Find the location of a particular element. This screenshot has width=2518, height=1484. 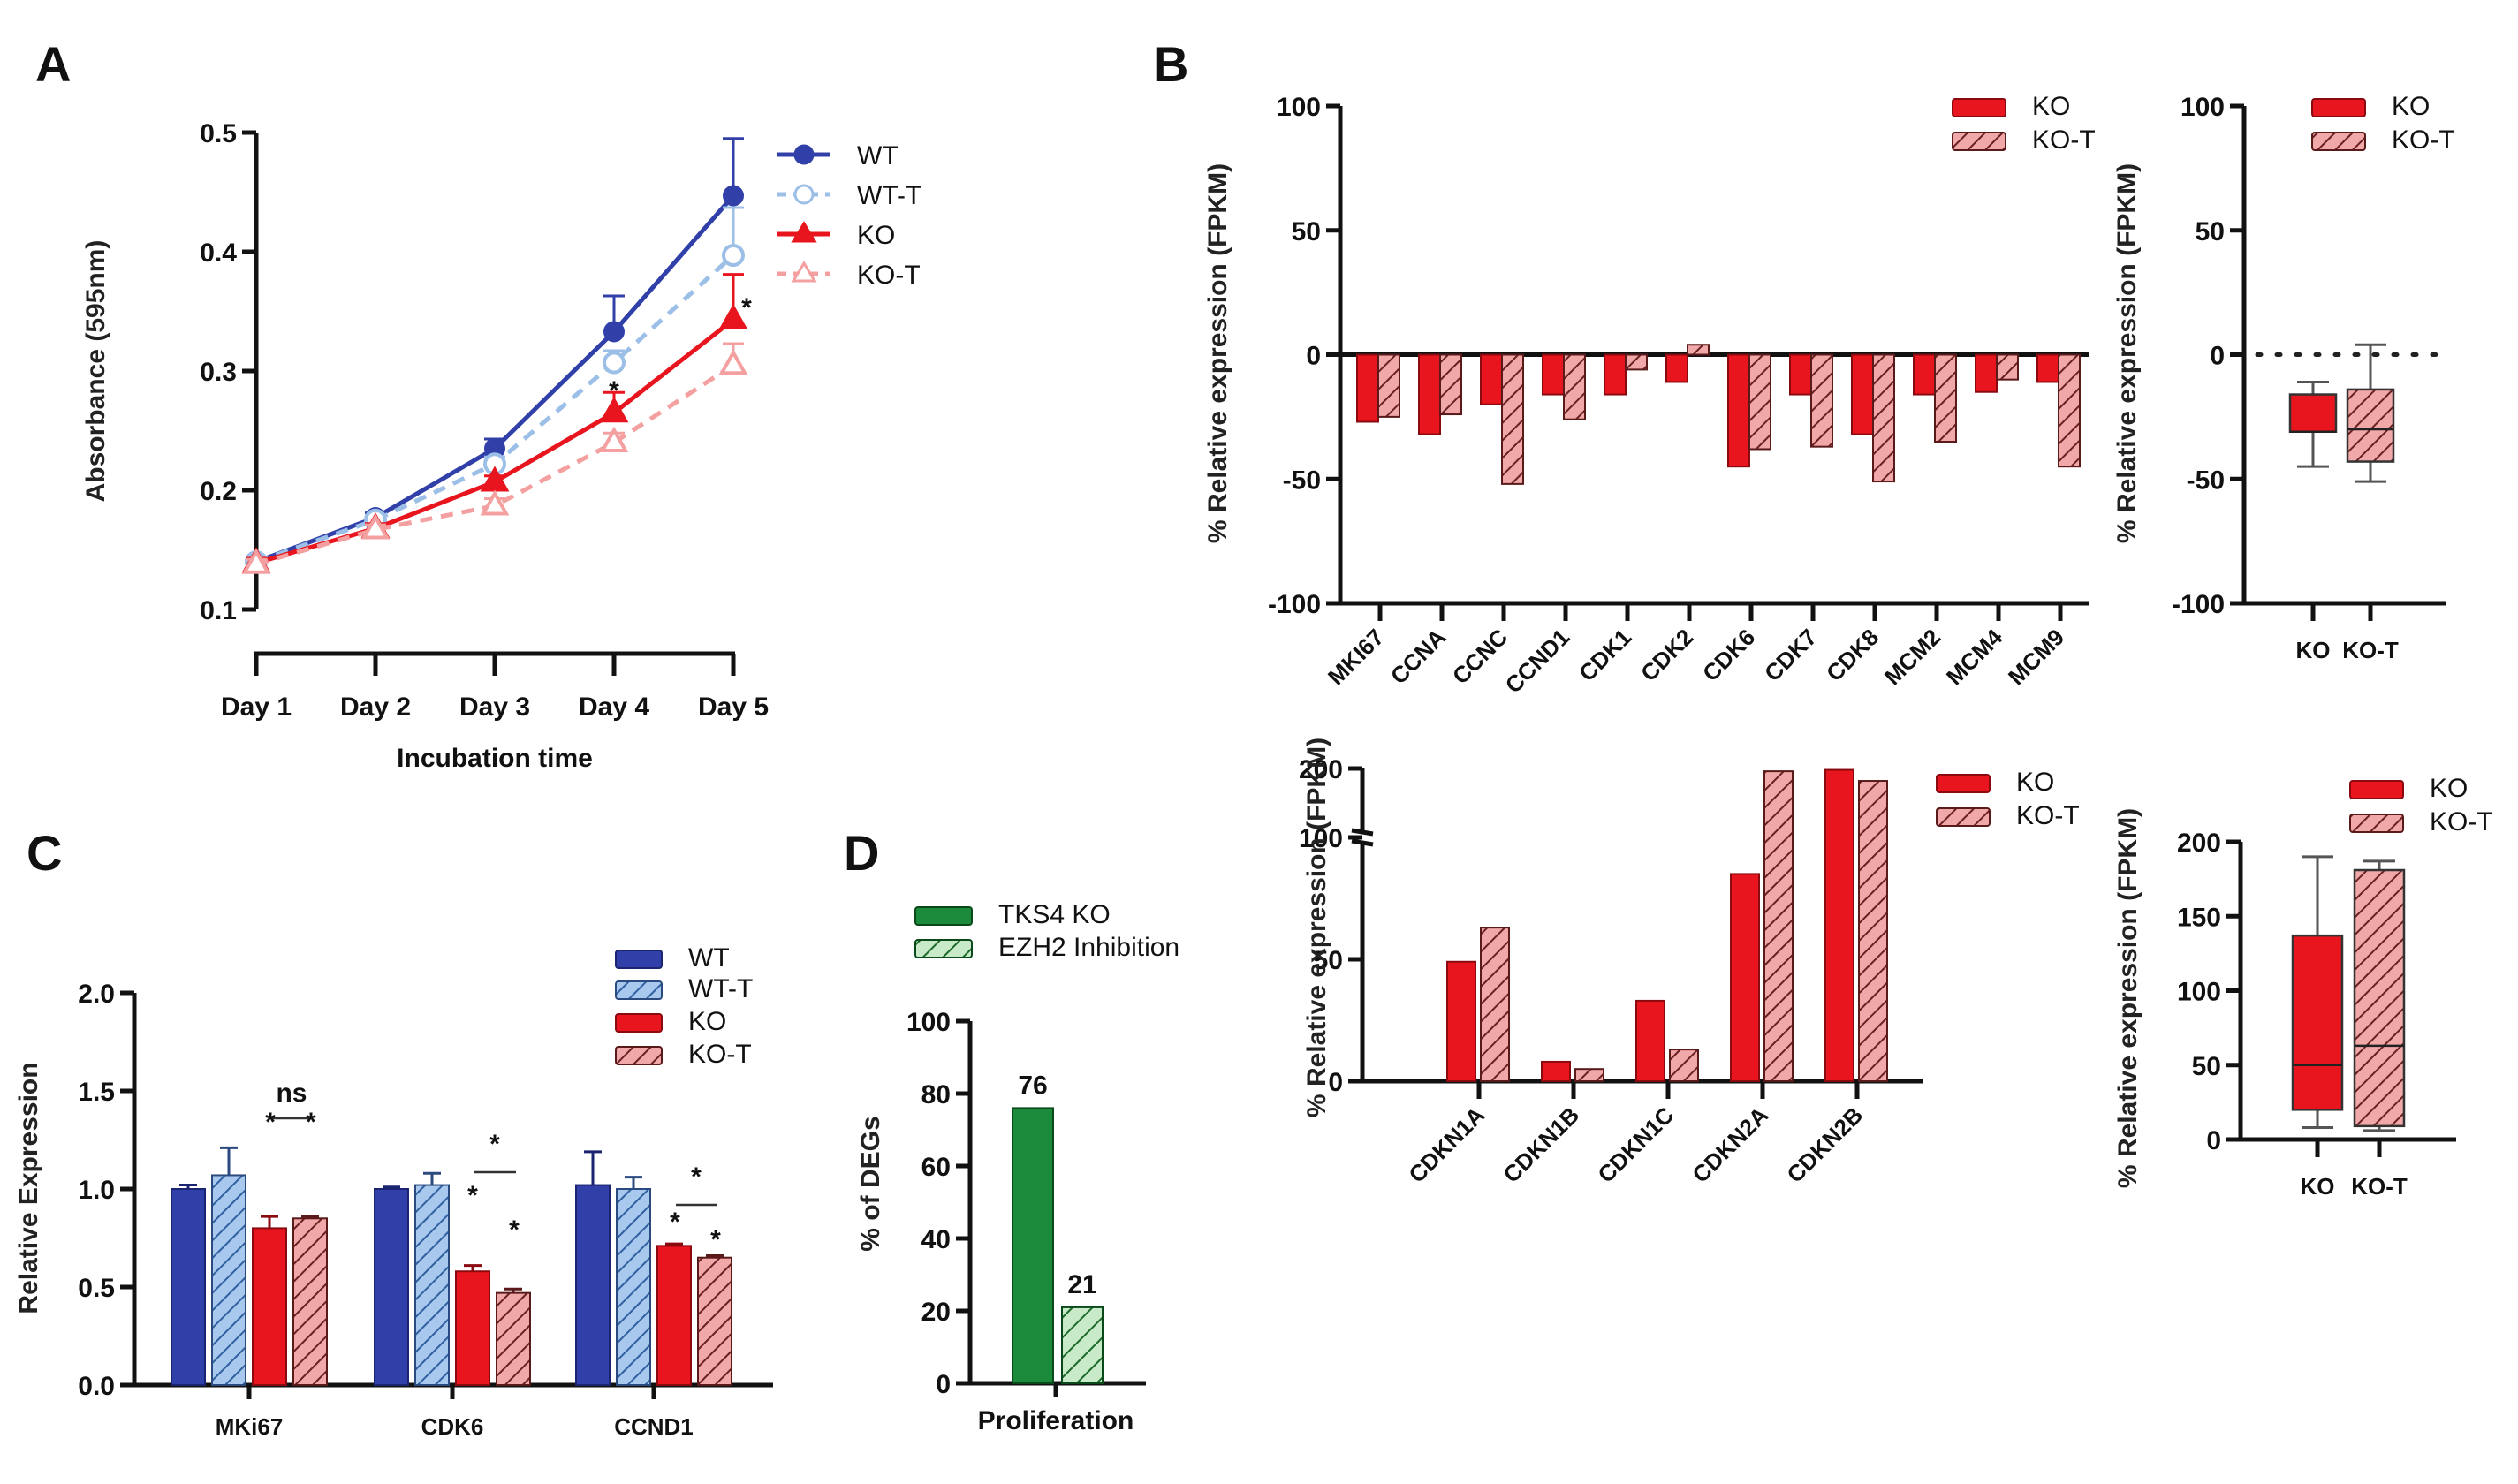

x-tick-label: CDKN1B is located at coordinates (1541, 1145).